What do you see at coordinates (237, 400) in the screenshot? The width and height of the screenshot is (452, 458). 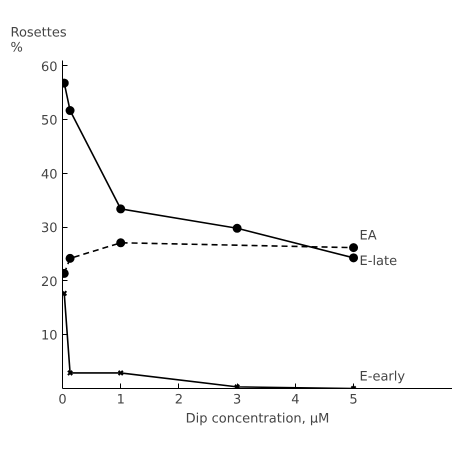 I see `x-tick-label: 3` at bounding box center [237, 400].